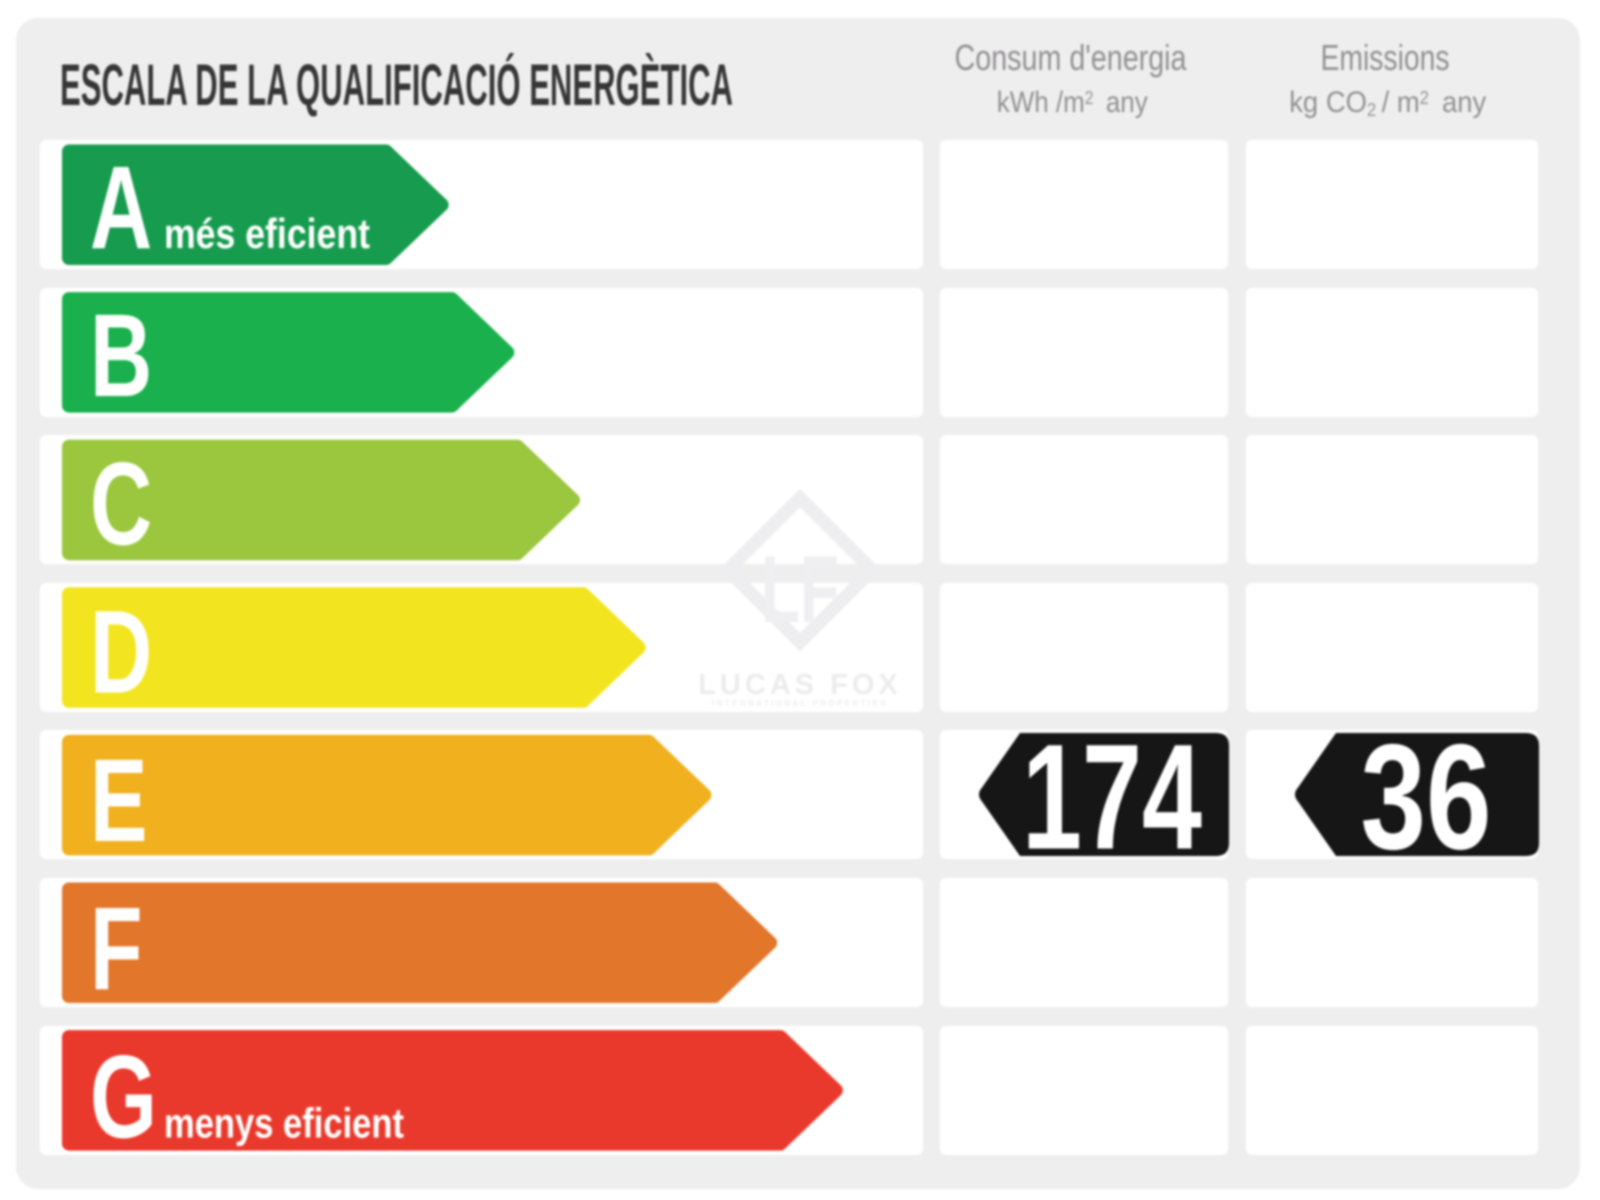 Image resolution: width=1600 pixels, height=1200 pixels. What do you see at coordinates (121, 356) in the screenshot?
I see `svg-text: B` at bounding box center [121, 356].